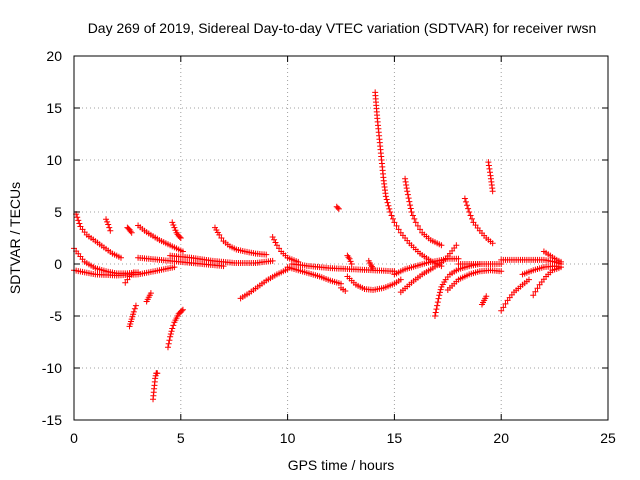 This screenshot has height=480, width=640. Describe the element at coordinates (343, 438) in the screenshot. I see `x-tick-labels: 0 5 10 15 20 25` at that location.